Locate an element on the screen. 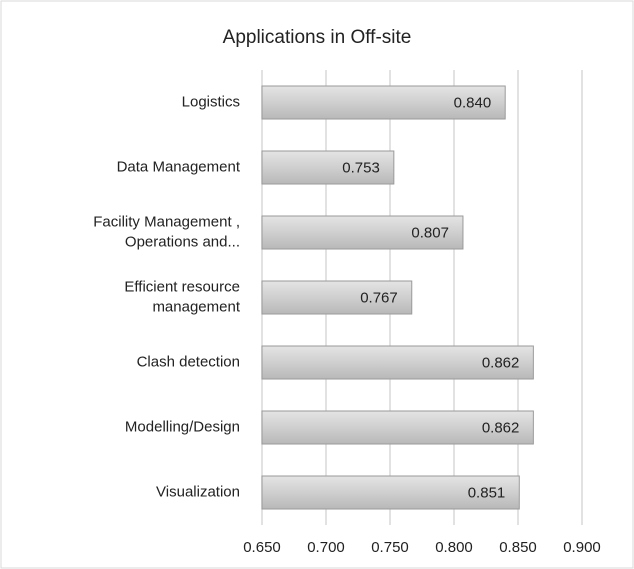  value-label: 0.767 is located at coordinates (379, 297).